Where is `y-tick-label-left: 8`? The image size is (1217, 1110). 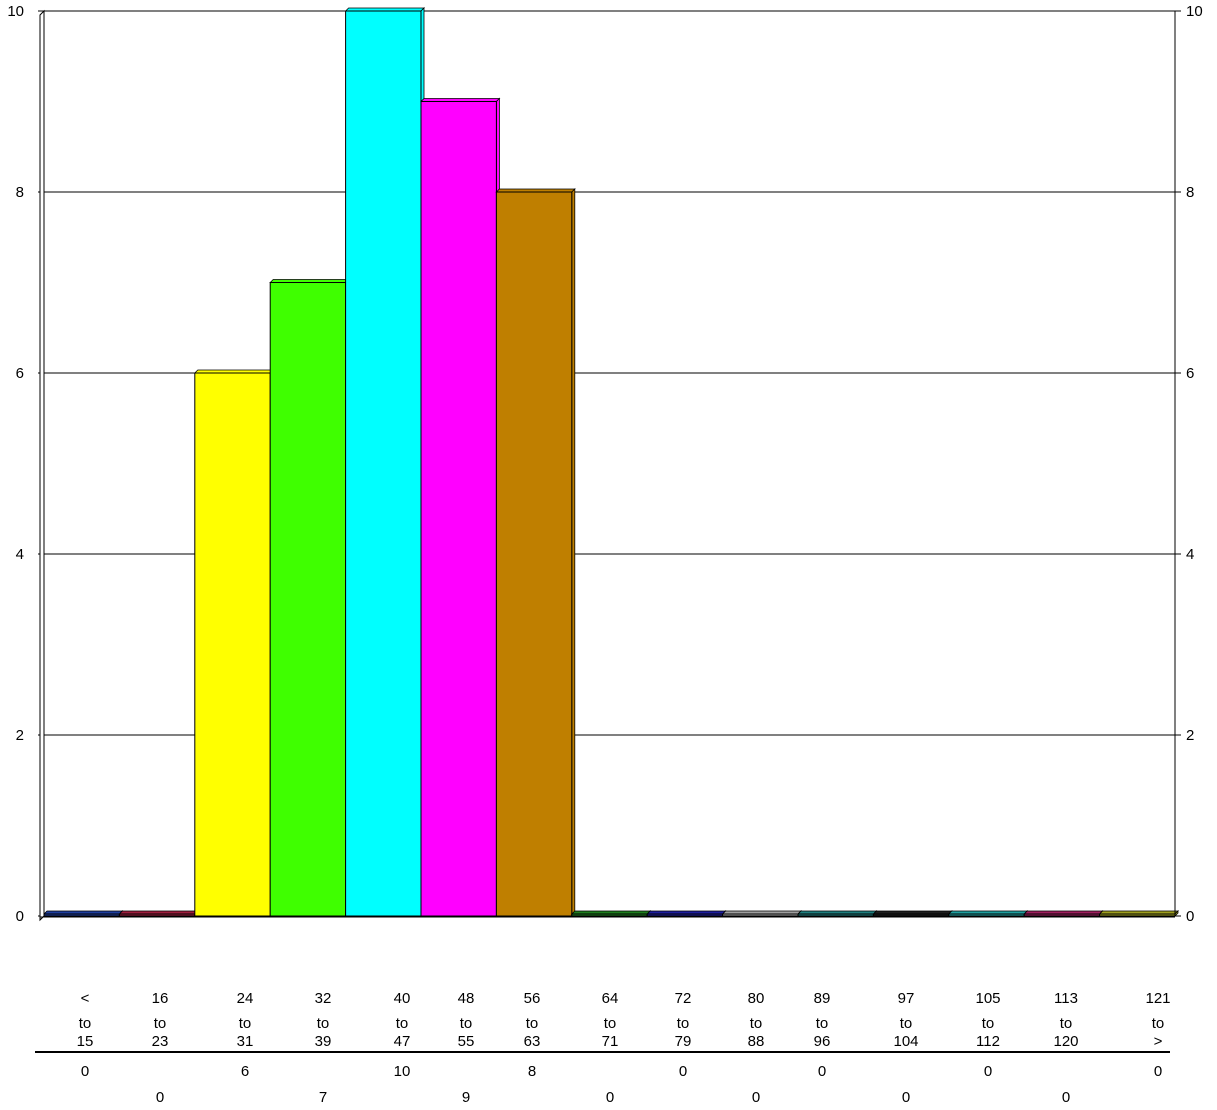 y-tick-label-left: 8 is located at coordinates (20, 192).